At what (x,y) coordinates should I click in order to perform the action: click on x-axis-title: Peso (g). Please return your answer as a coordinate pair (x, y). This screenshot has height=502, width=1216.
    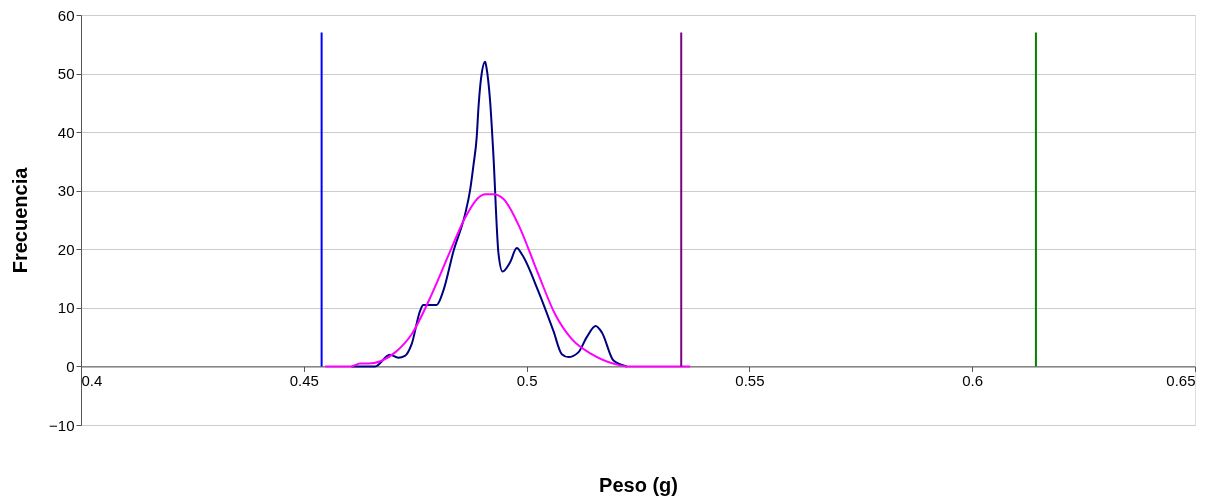
    Looking at the image, I should click on (638, 484).